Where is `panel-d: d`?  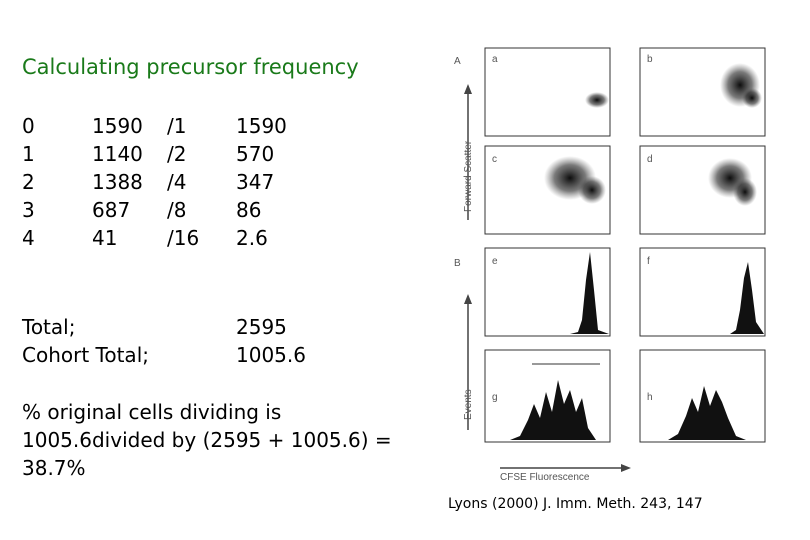 panel-d: d is located at coordinates (702, 190).